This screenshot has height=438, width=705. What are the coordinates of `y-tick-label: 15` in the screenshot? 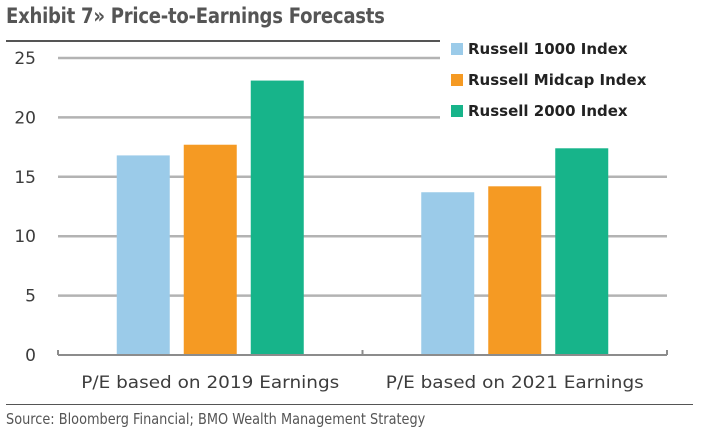 It's located at (25, 178).